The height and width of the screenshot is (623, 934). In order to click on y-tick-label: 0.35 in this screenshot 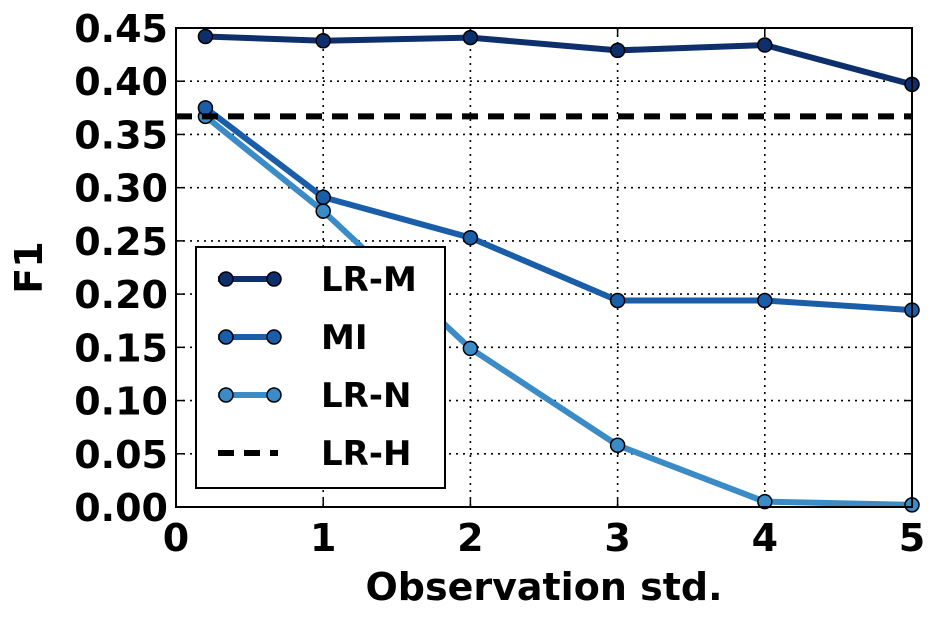, I will do `click(121, 135)`.